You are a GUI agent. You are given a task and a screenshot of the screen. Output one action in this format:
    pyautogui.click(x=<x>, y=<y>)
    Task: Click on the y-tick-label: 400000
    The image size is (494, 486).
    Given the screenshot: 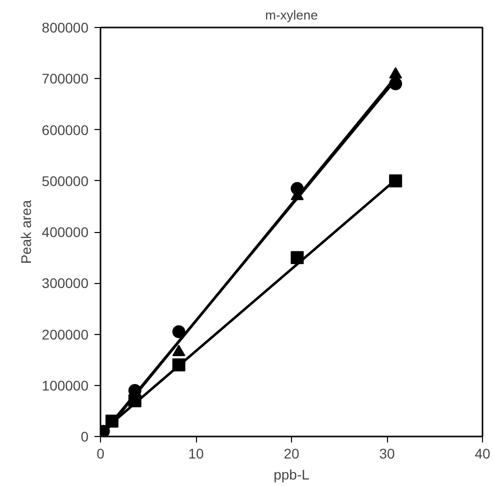 What is the action you would take?
    pyautogui.click(x=65, y=232)
    